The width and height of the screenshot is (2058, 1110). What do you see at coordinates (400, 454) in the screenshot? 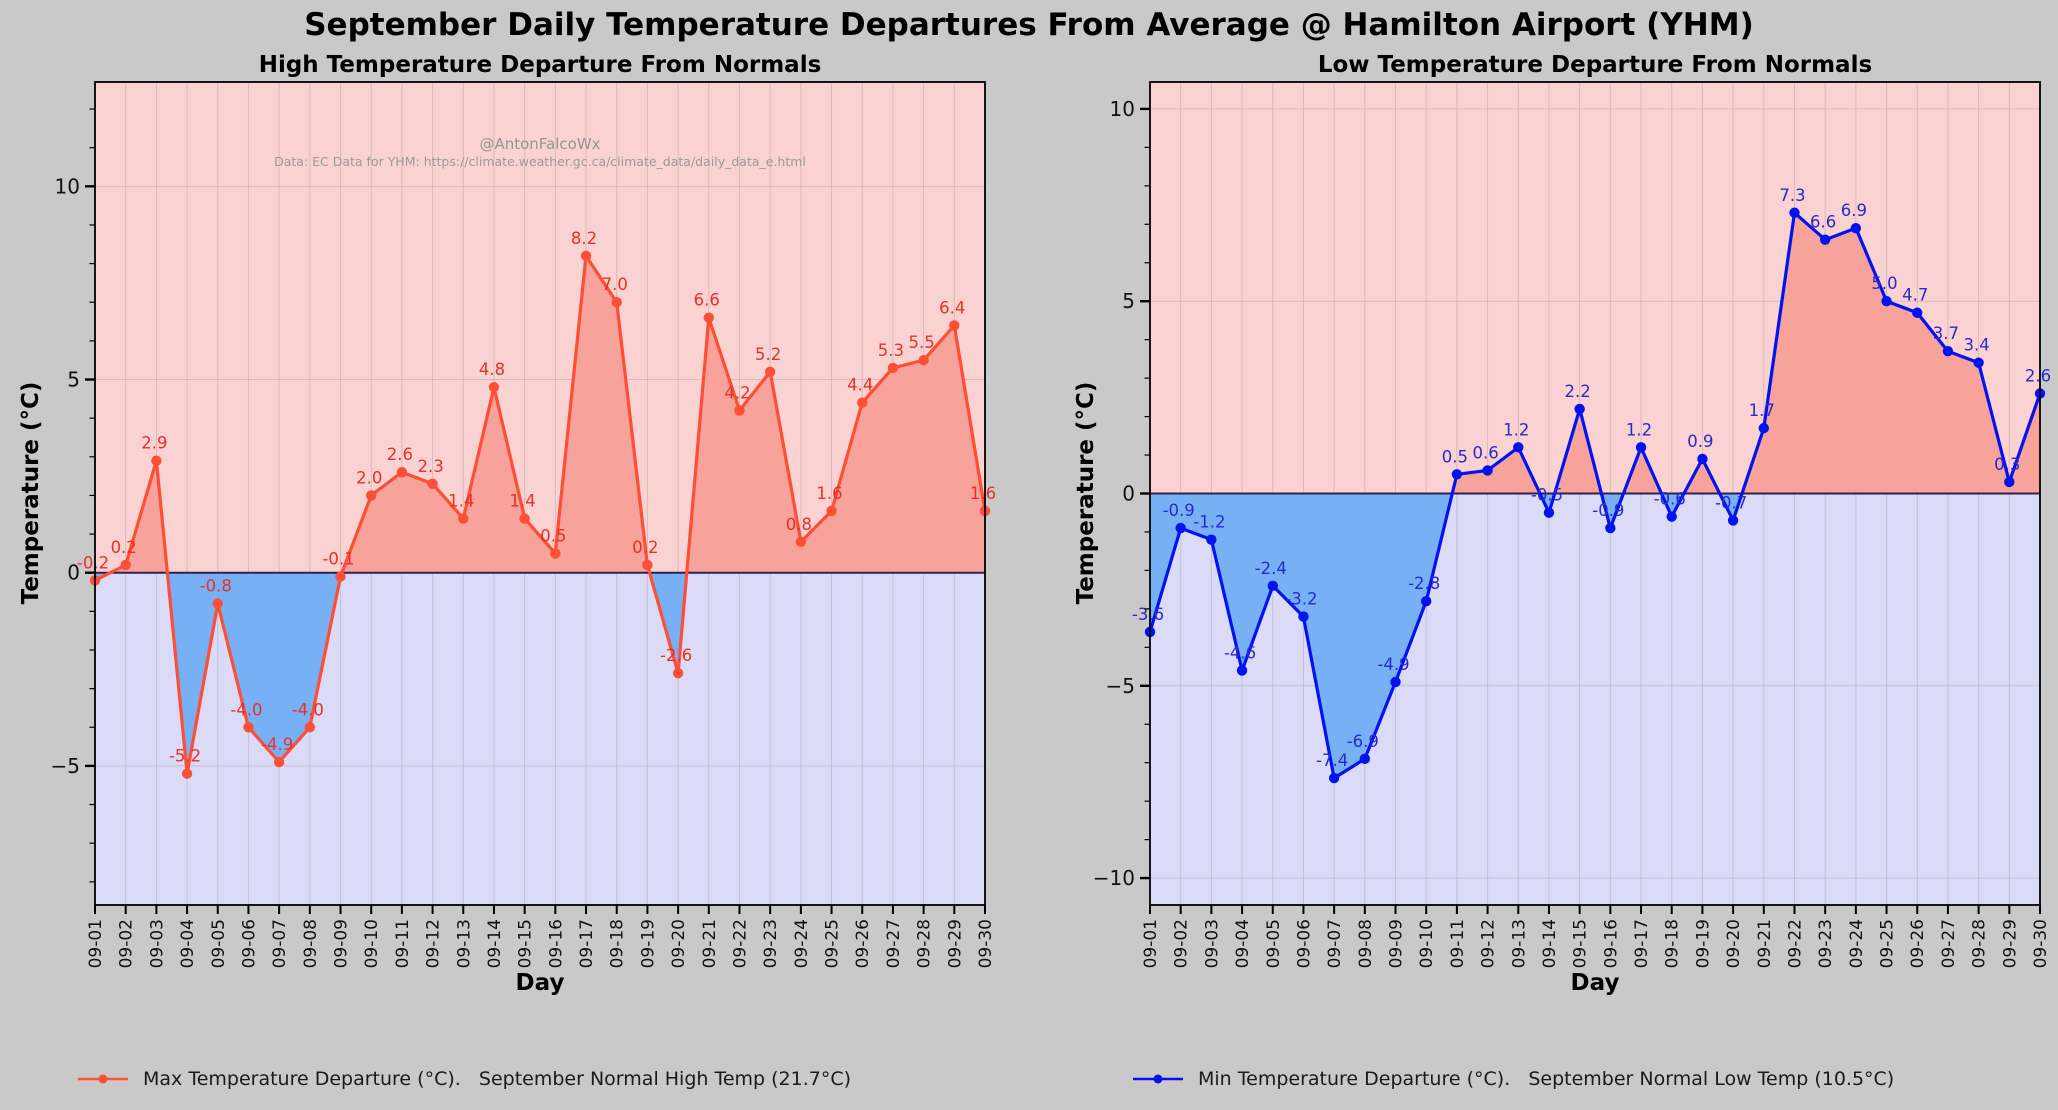
I see `data-label: 2.6` at bounding box center [400, 454].